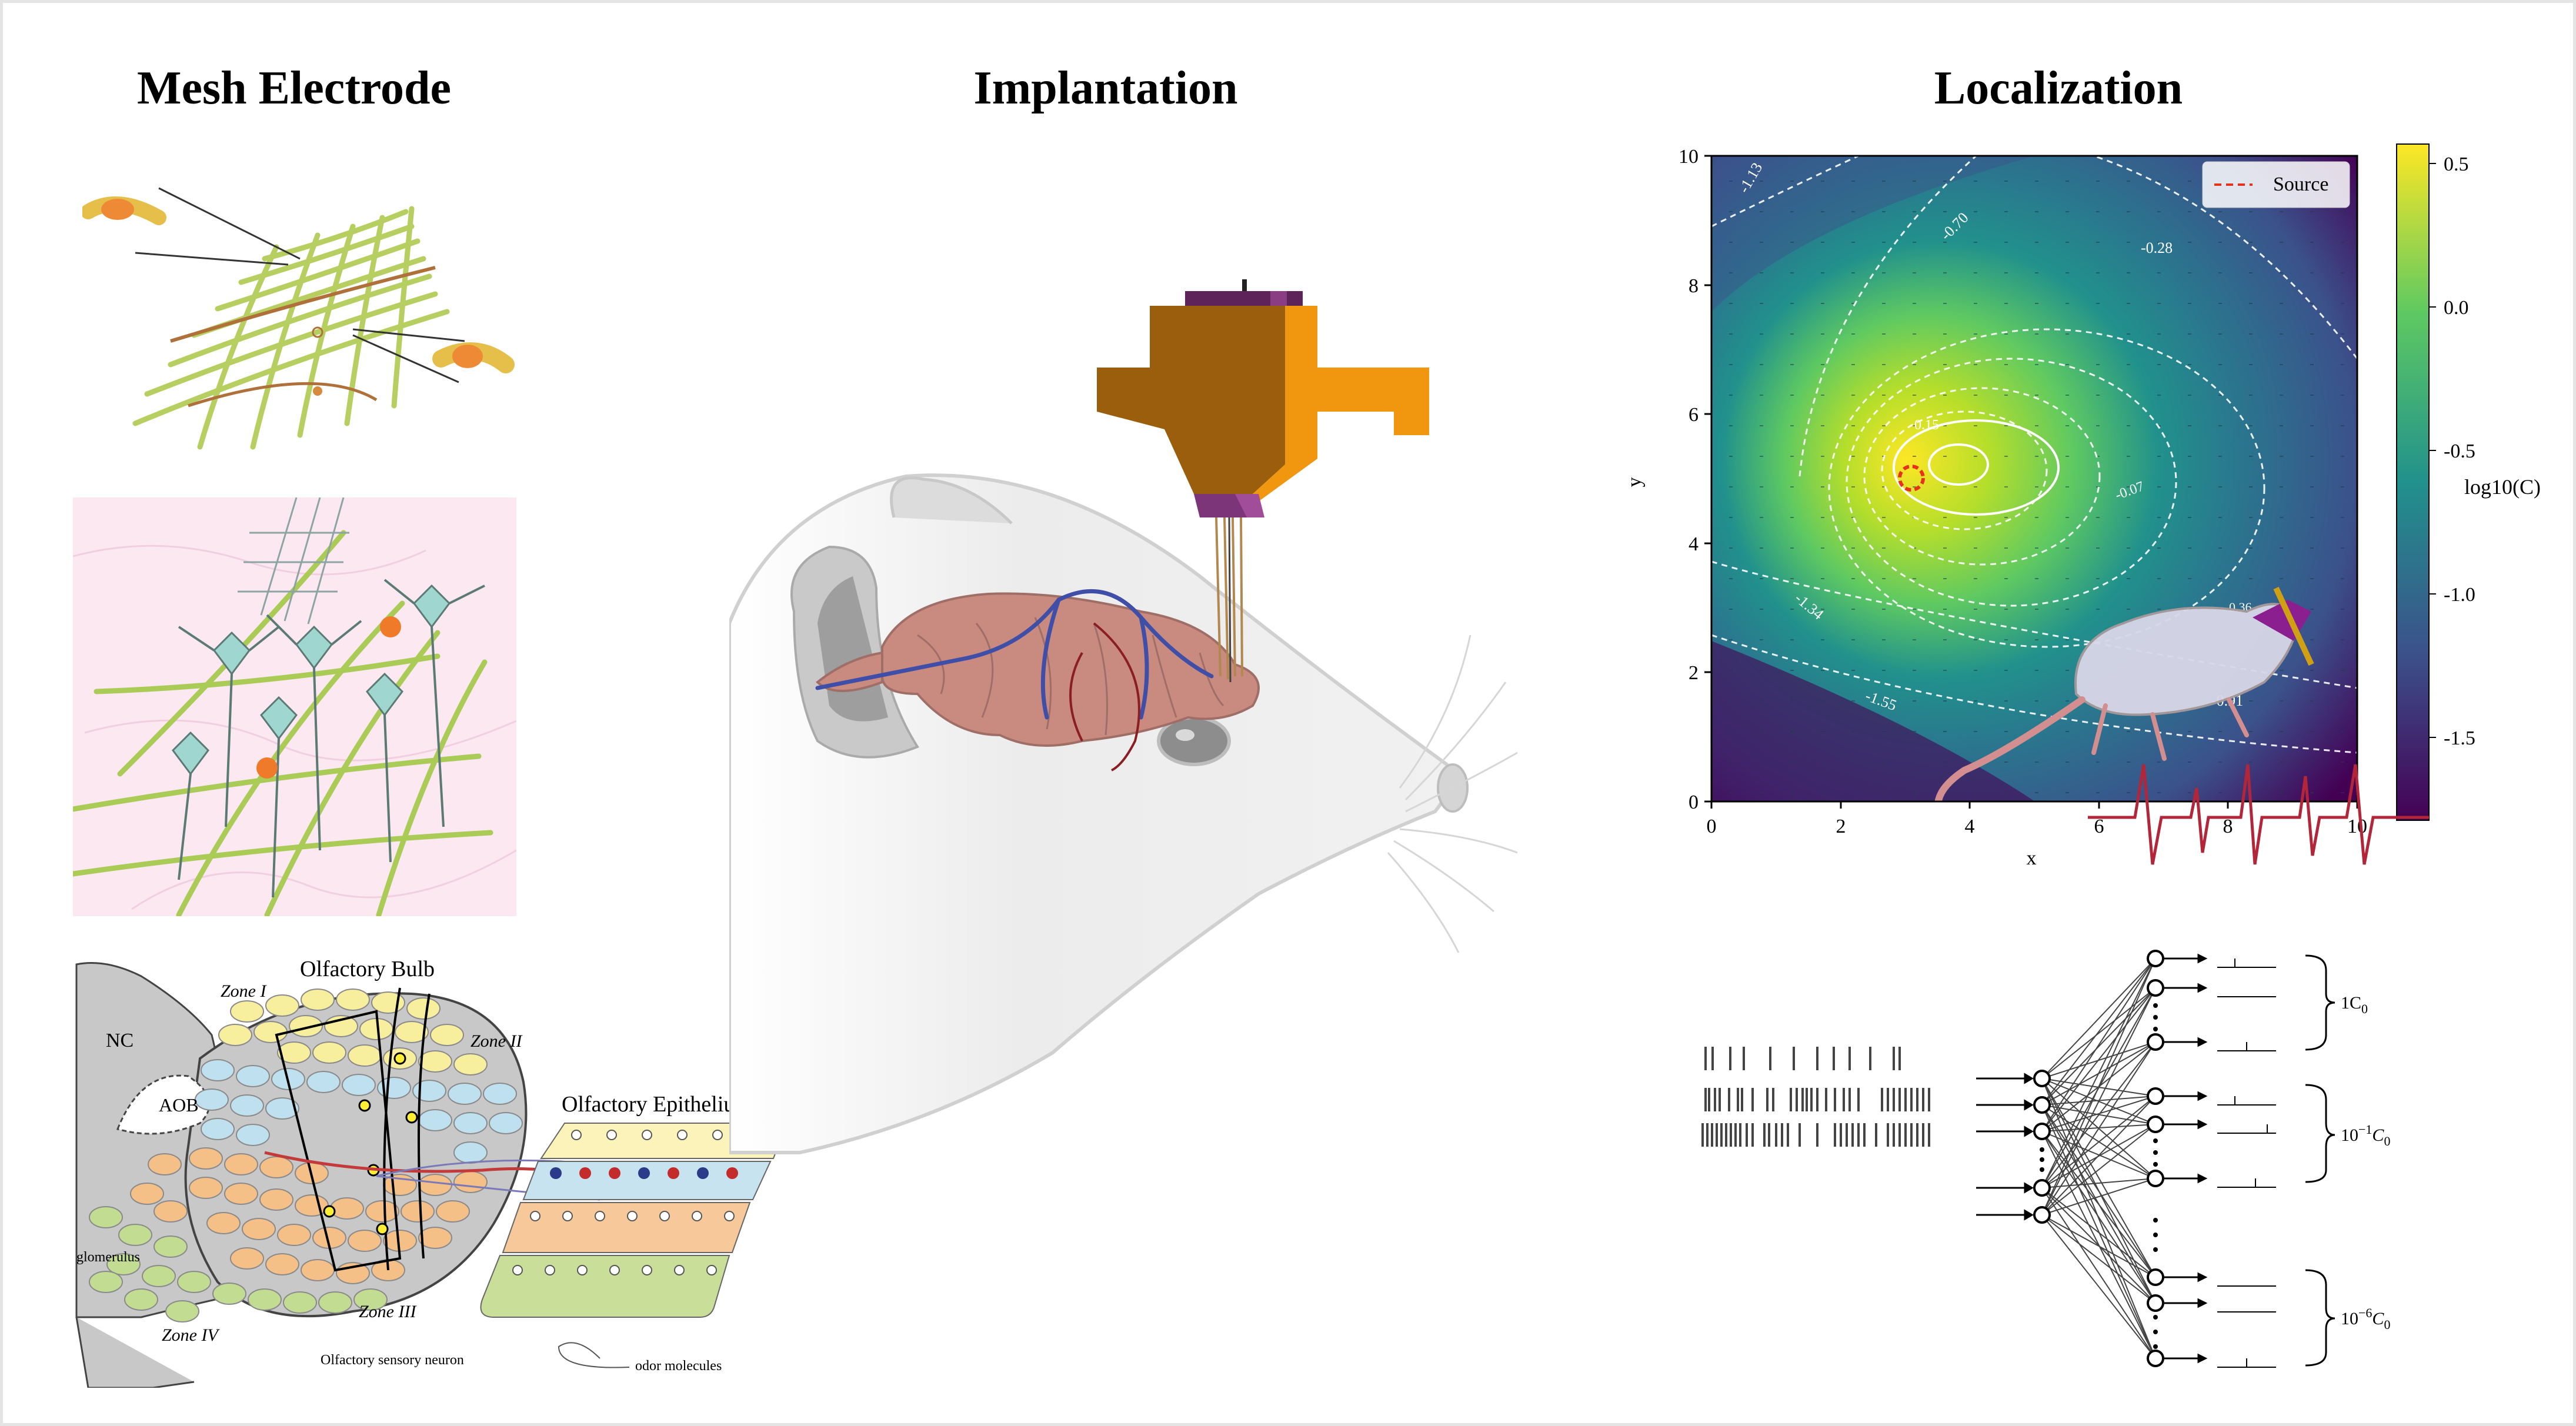  I want to click on colorbar-label: log10(C), so click(2502, 487).